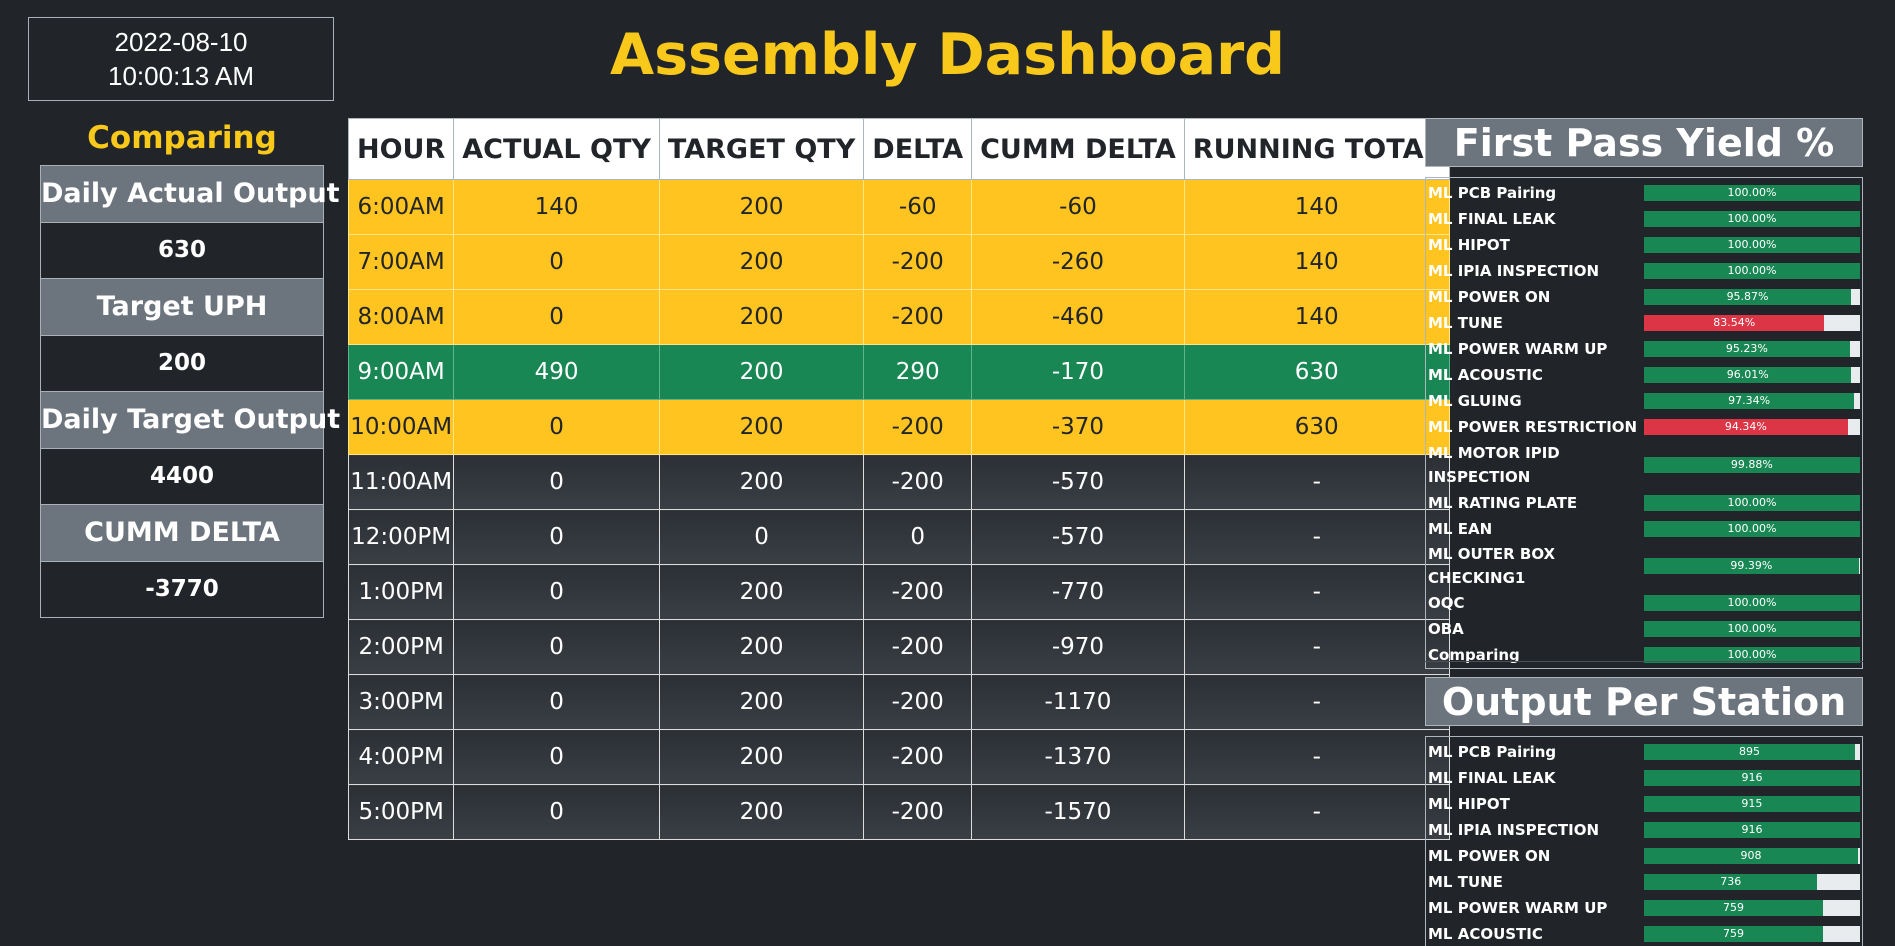 Image resolution: width=1895 pixels, height=946 pixels. What do you see at coordinates (1644, 882) in the screenshot?
I see `station-row: ML TUNE 736` at bounding box center [1644, 882].